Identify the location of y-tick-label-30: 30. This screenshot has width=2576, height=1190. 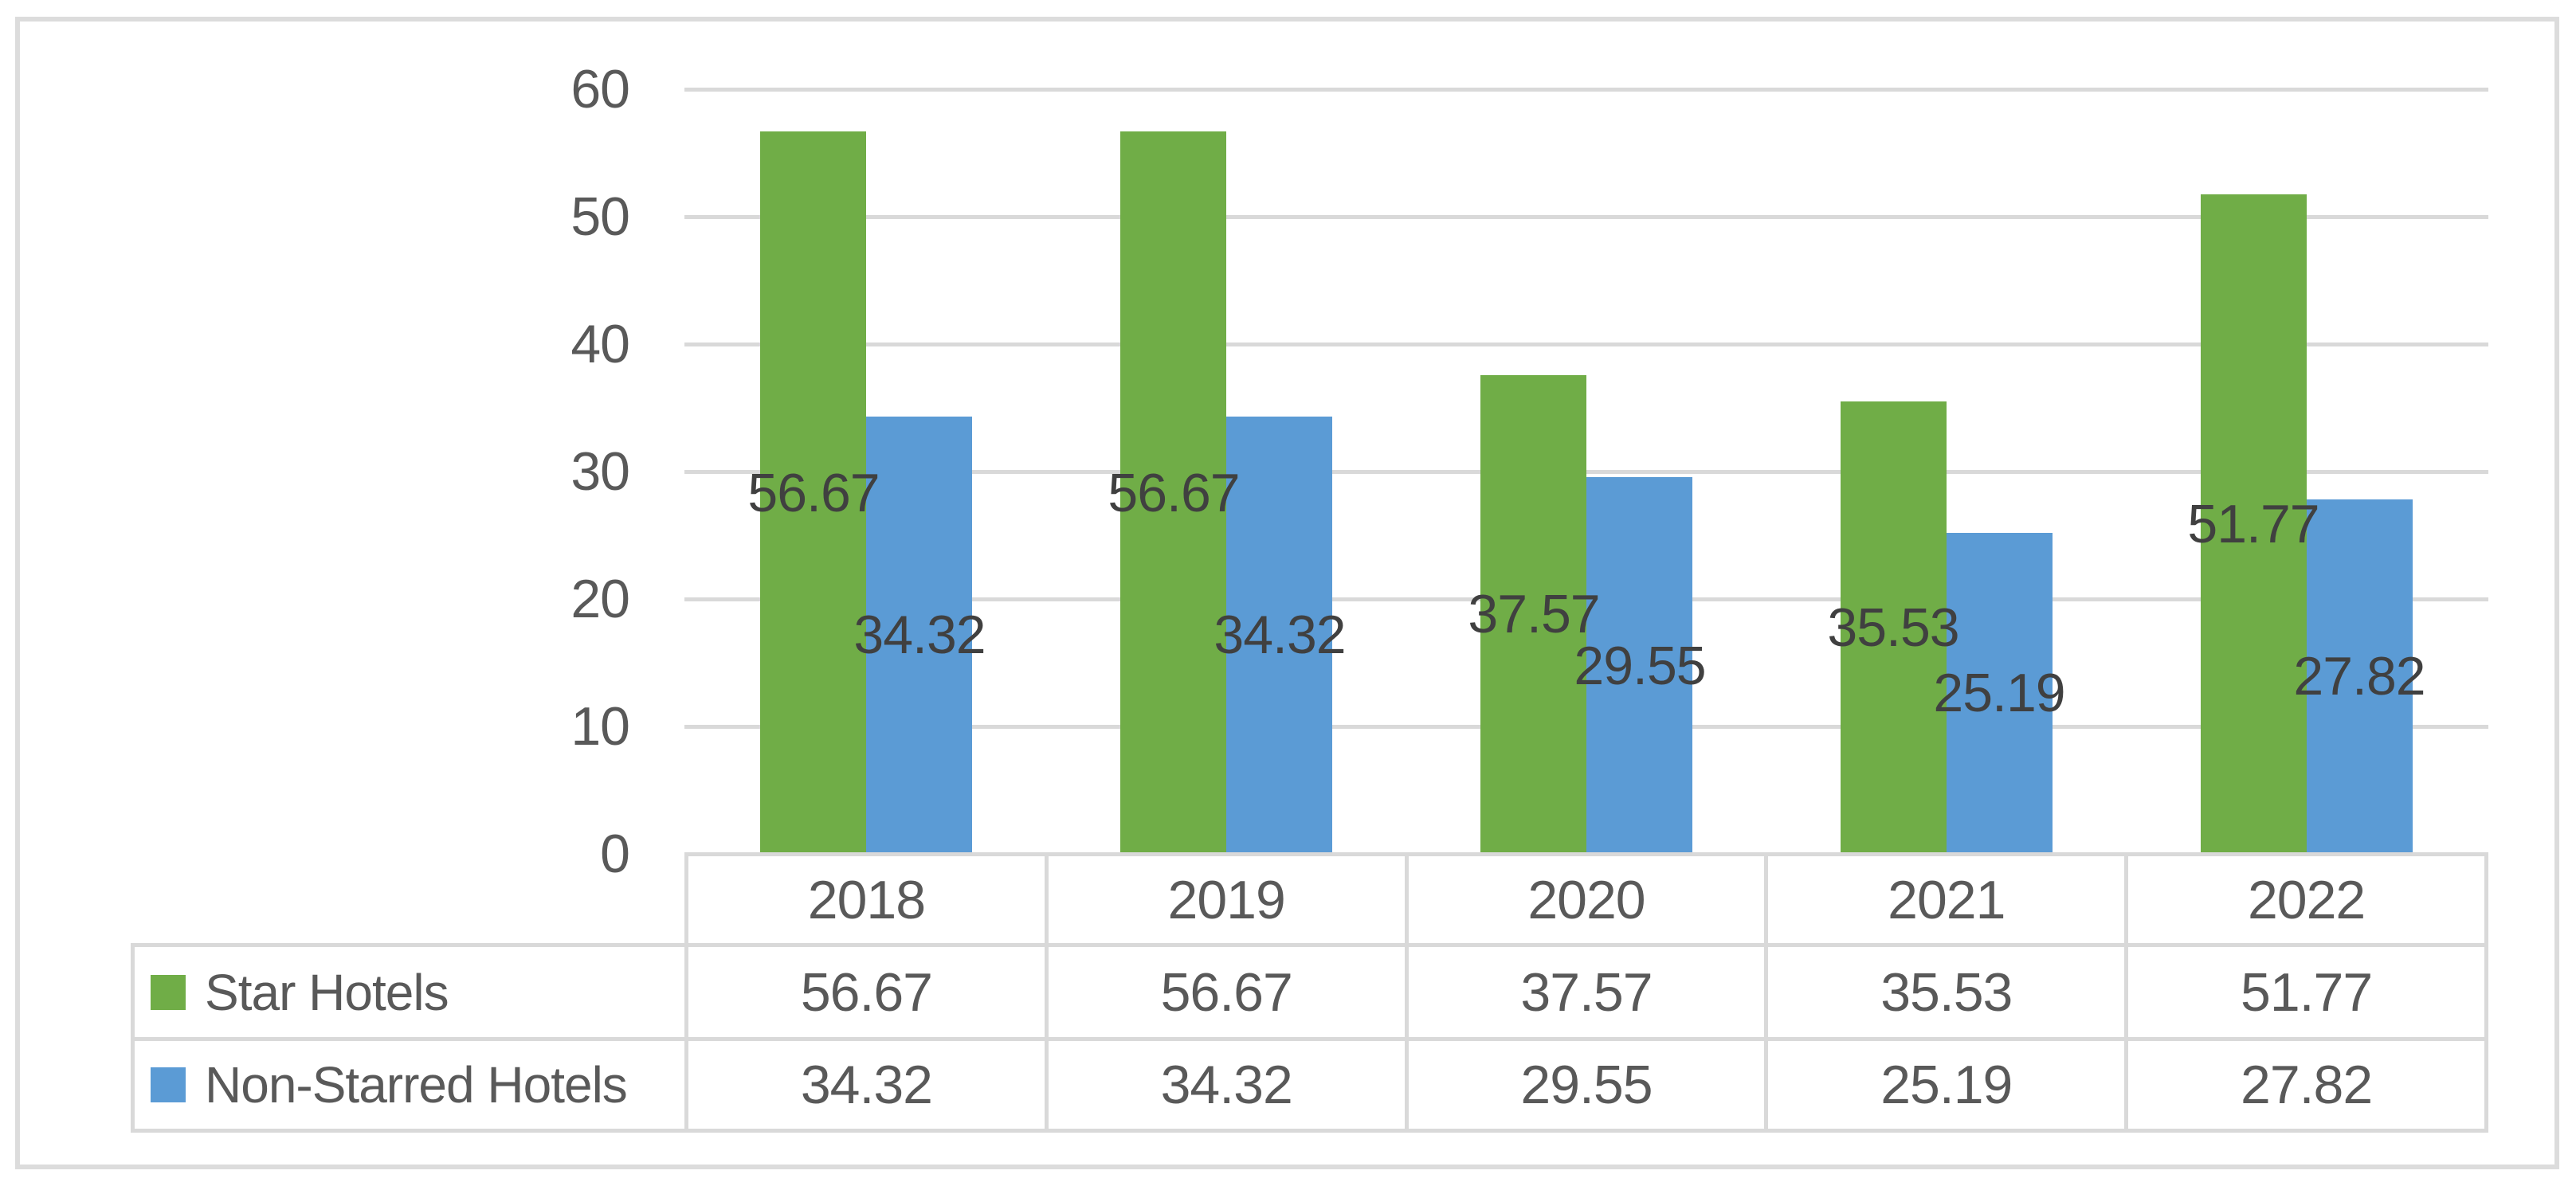
(600, 471).